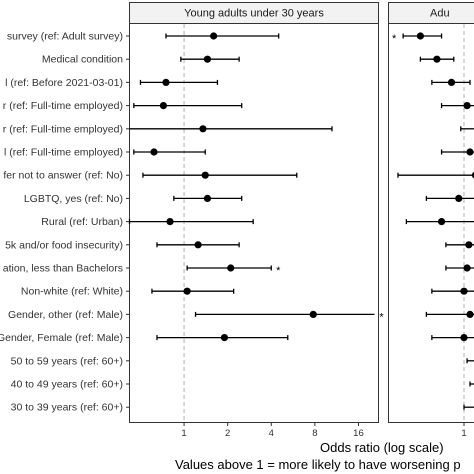 This screenshot has height=474, width=474. I want to click on row-label: 50 to 59 years (ref: 60+), so click(67, 361).